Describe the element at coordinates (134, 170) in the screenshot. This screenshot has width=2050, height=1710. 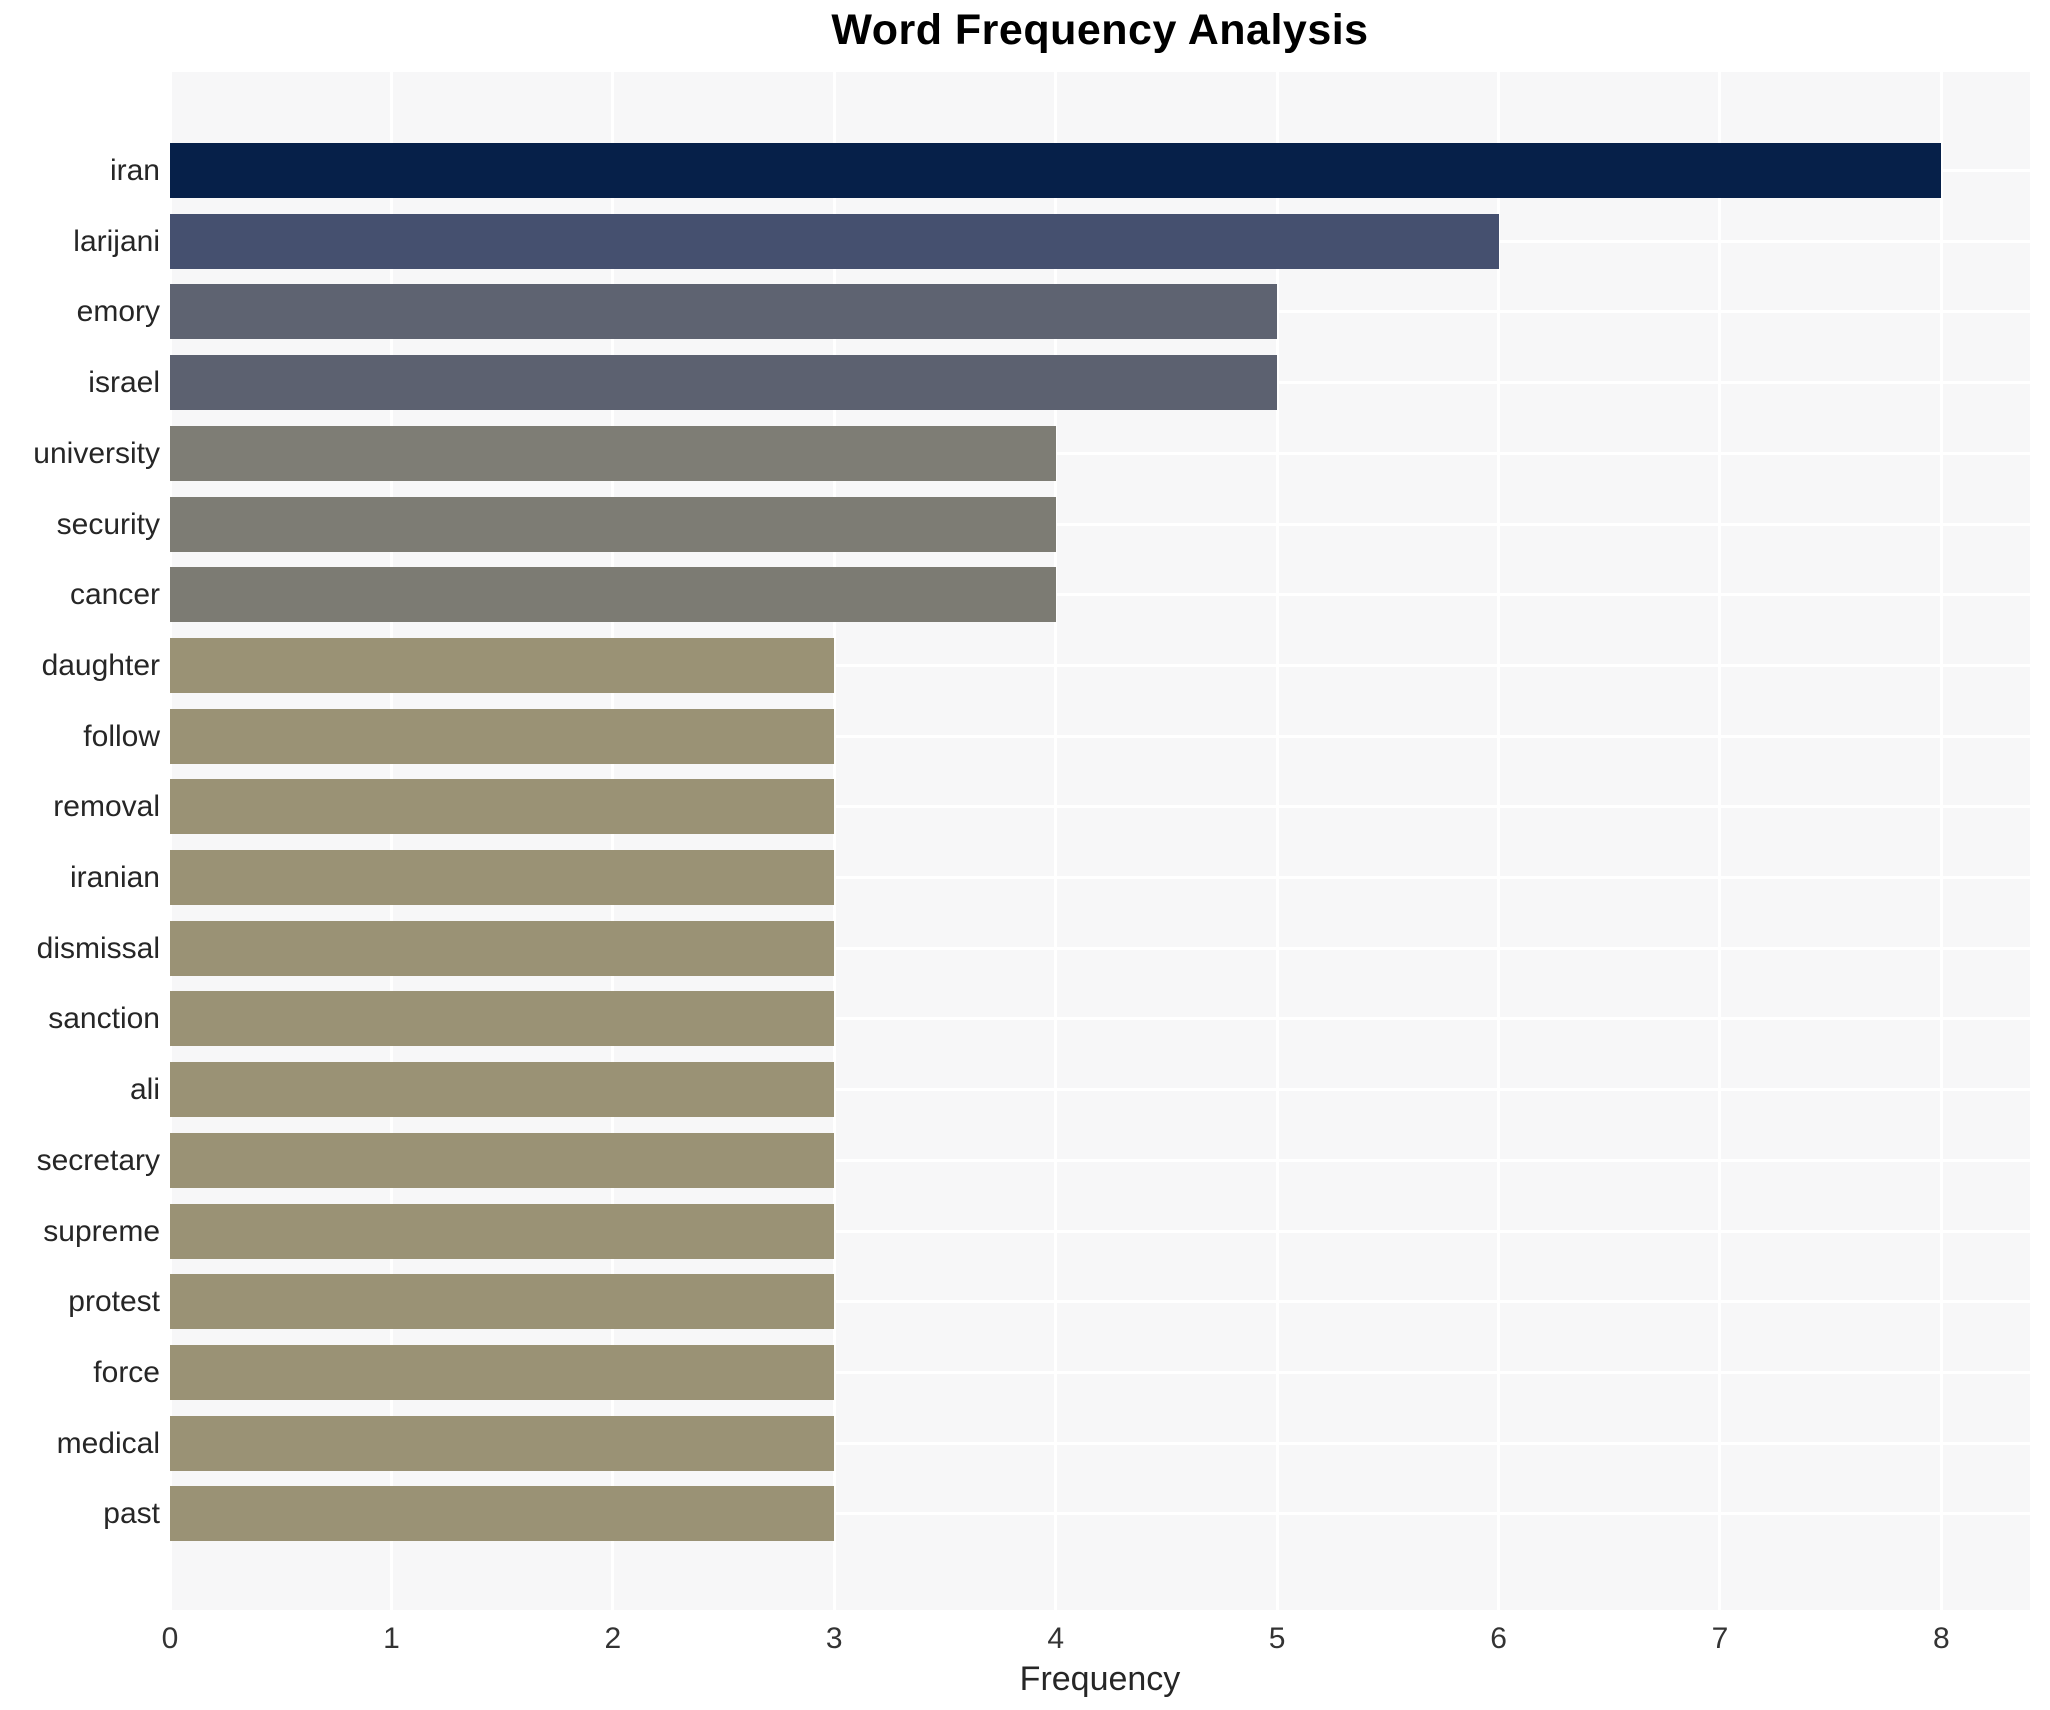
I see `y-tick-label: iran` at that location.